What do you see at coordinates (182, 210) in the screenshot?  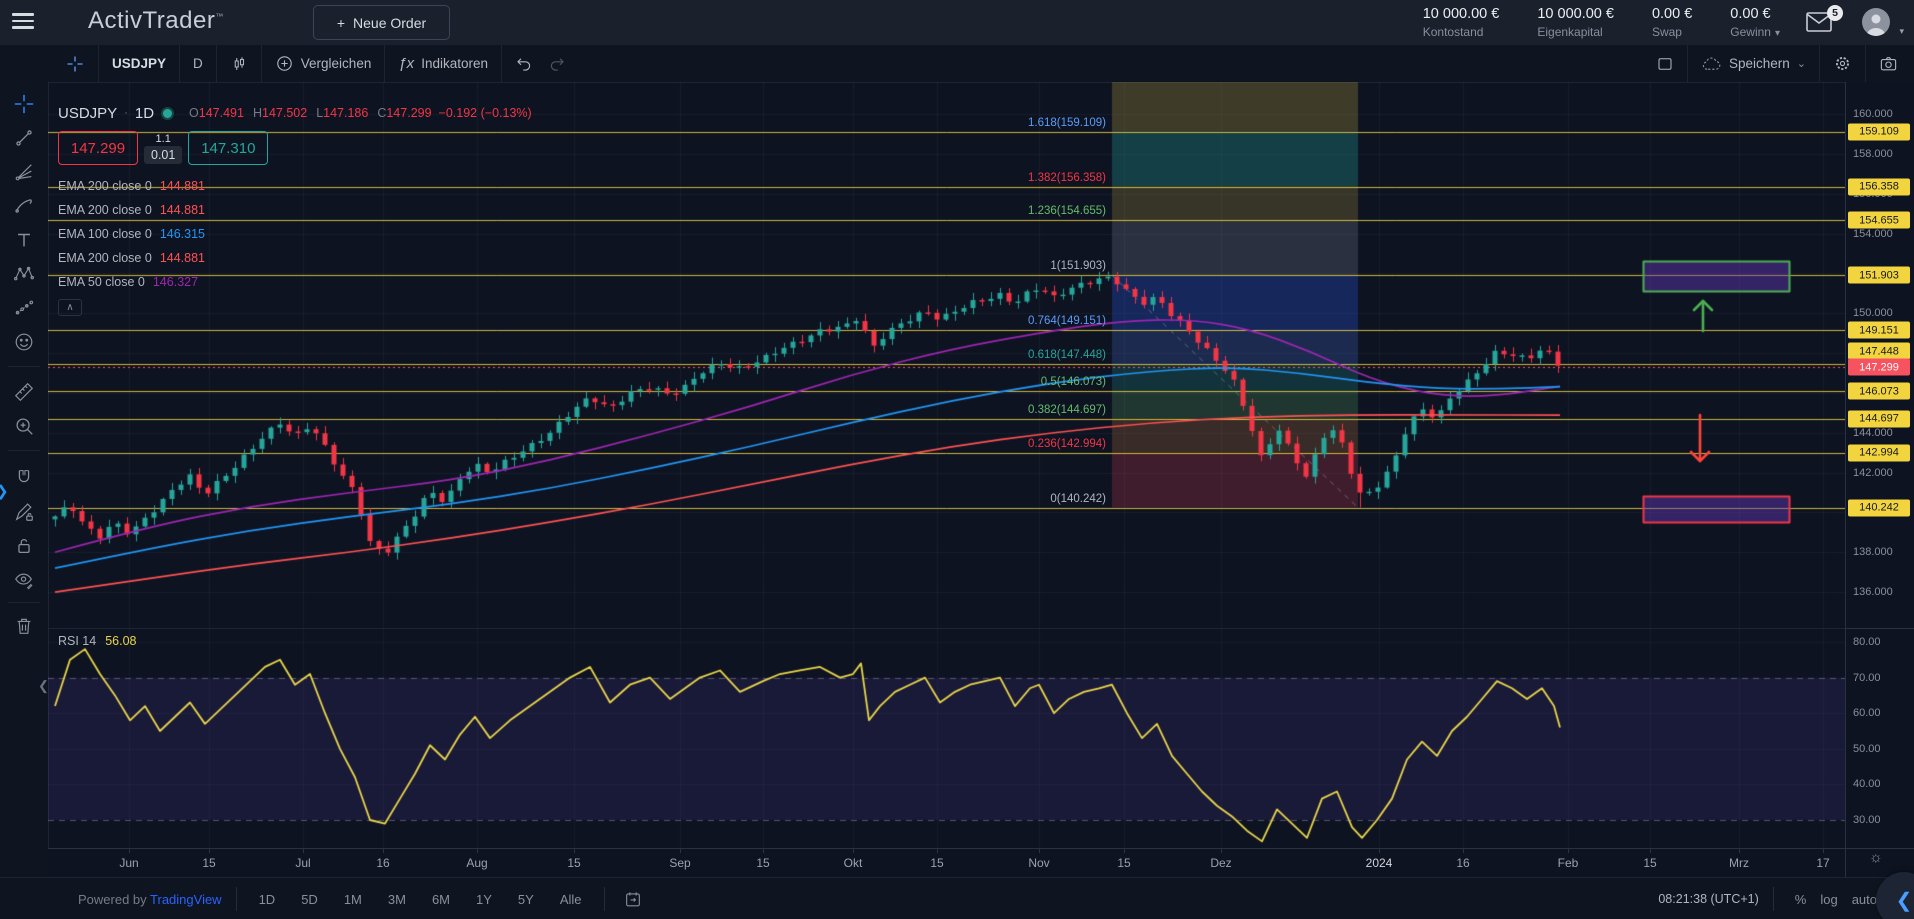 I see `indicator-value: 144.881` at bounding box center [182, 210].